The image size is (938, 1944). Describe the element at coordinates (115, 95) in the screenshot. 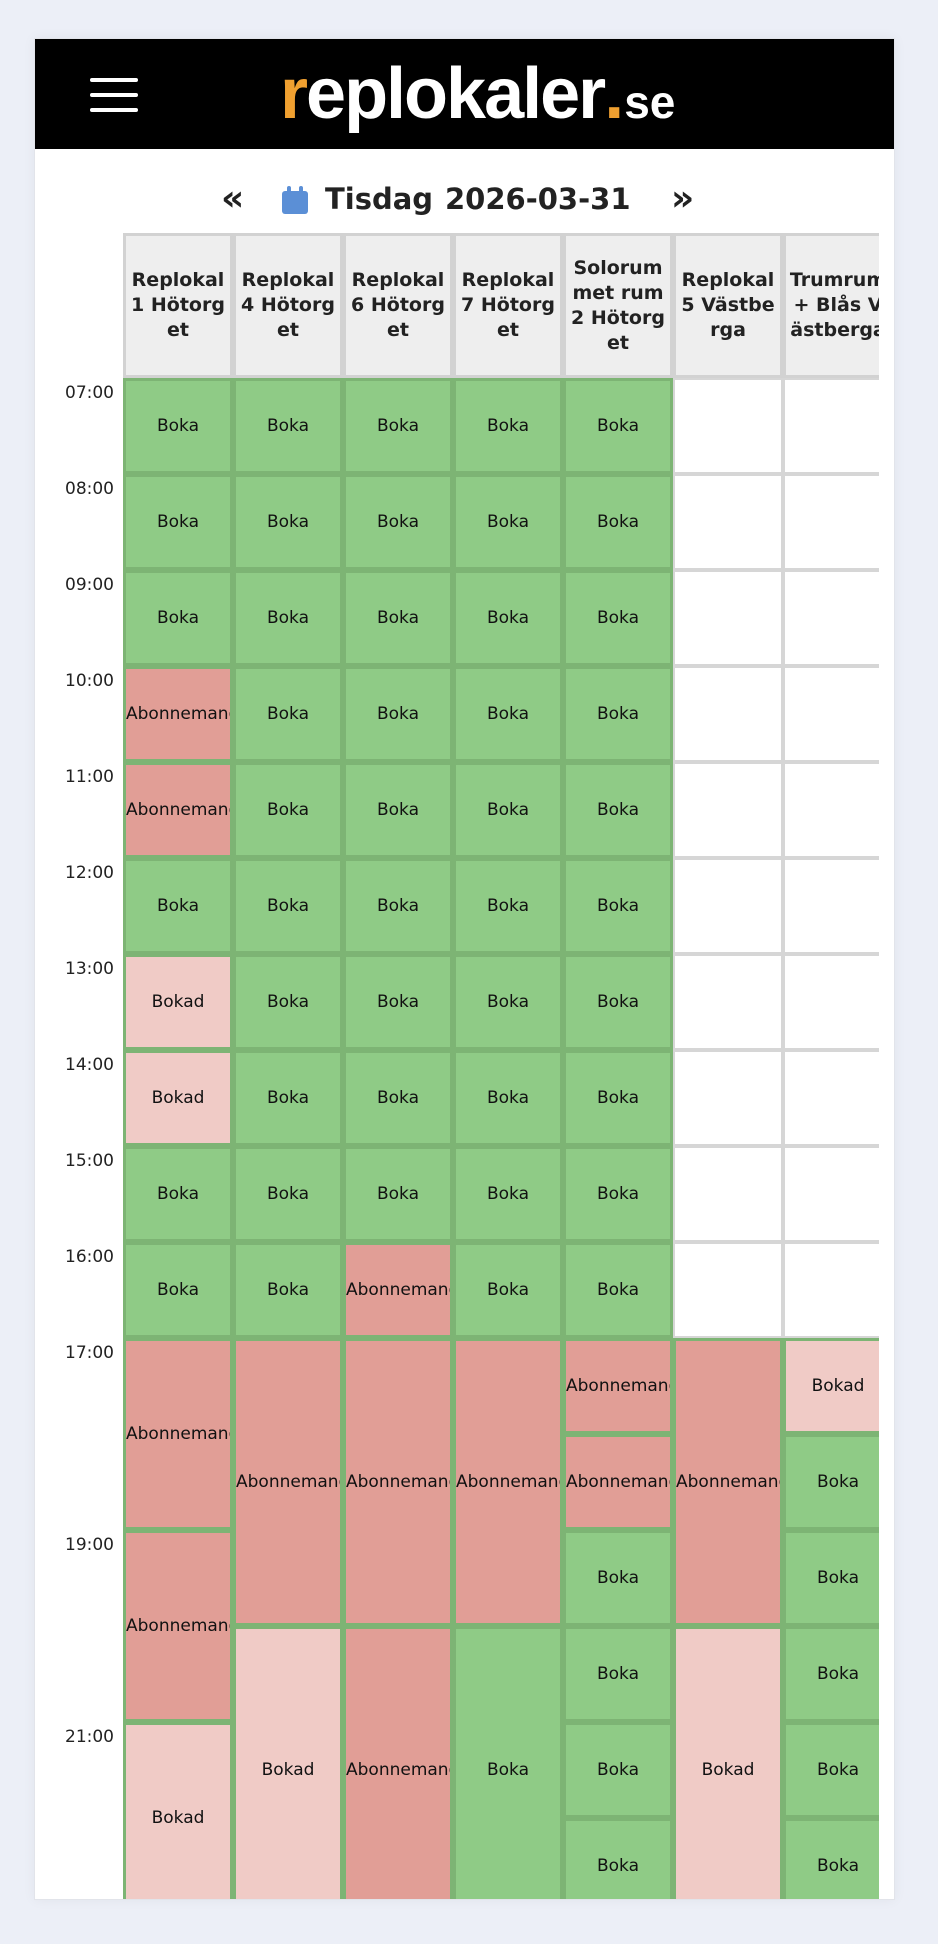

I see `hamburger-icon` at that location.